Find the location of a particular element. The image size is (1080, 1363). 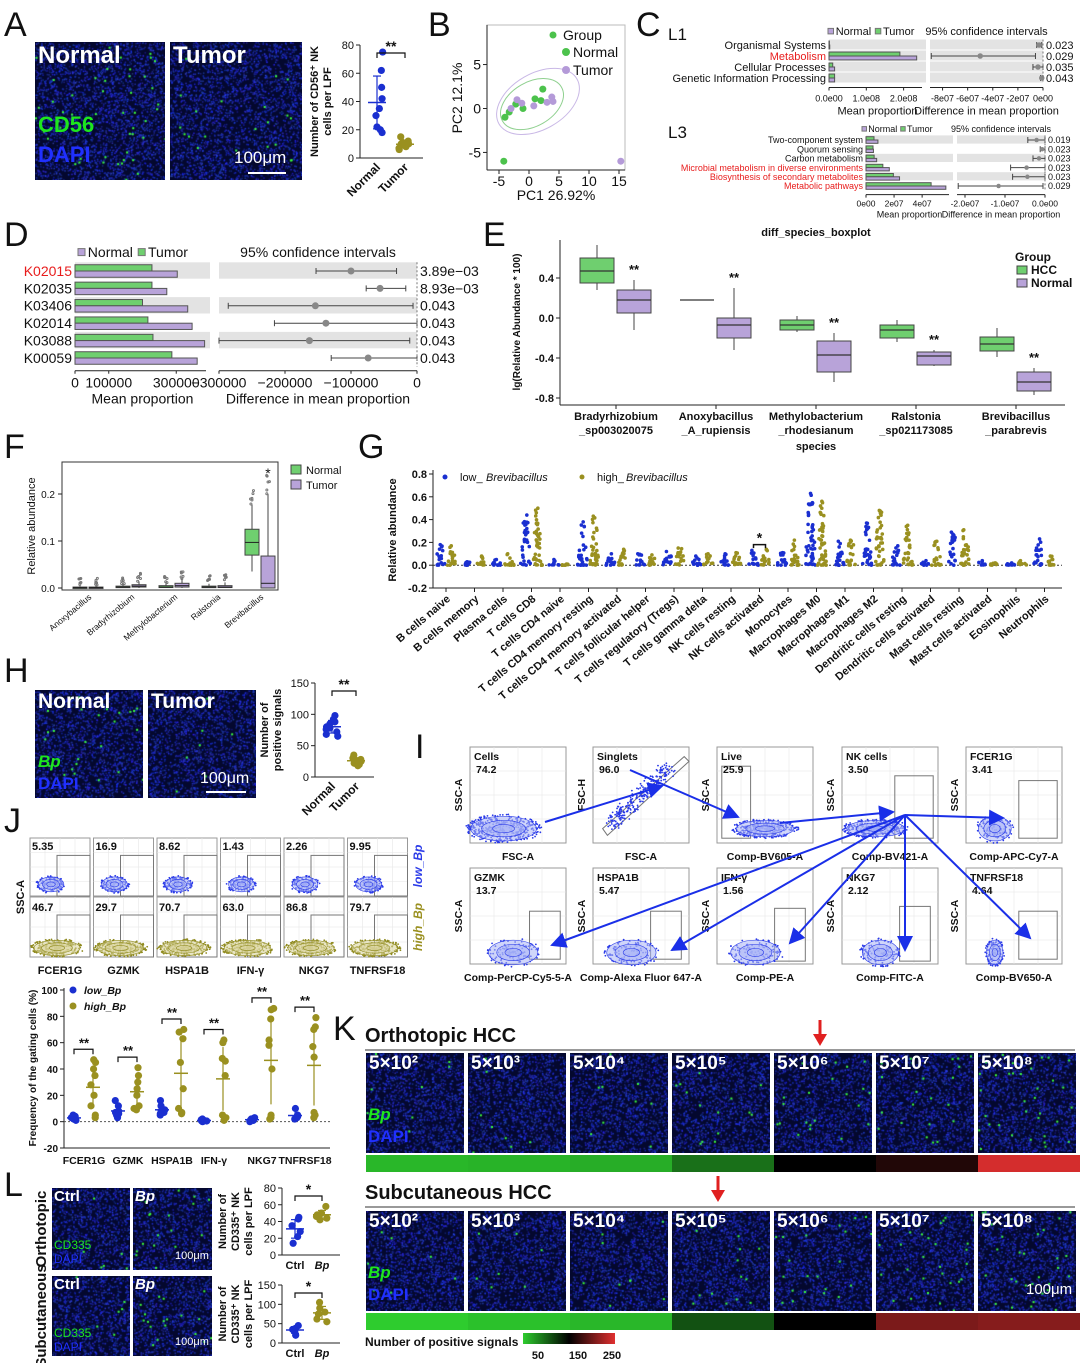

image-l-ortho-bp: Bp 100μm is located at coordinates (172, 1229).